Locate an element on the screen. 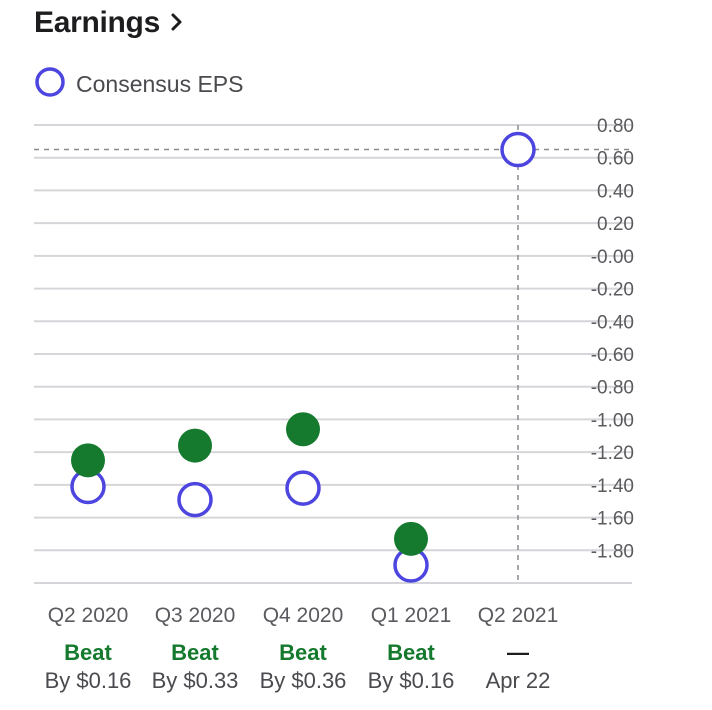 The image size is (712, 710). y-tick-label: -1.00 is located at coordinates (612, 420).